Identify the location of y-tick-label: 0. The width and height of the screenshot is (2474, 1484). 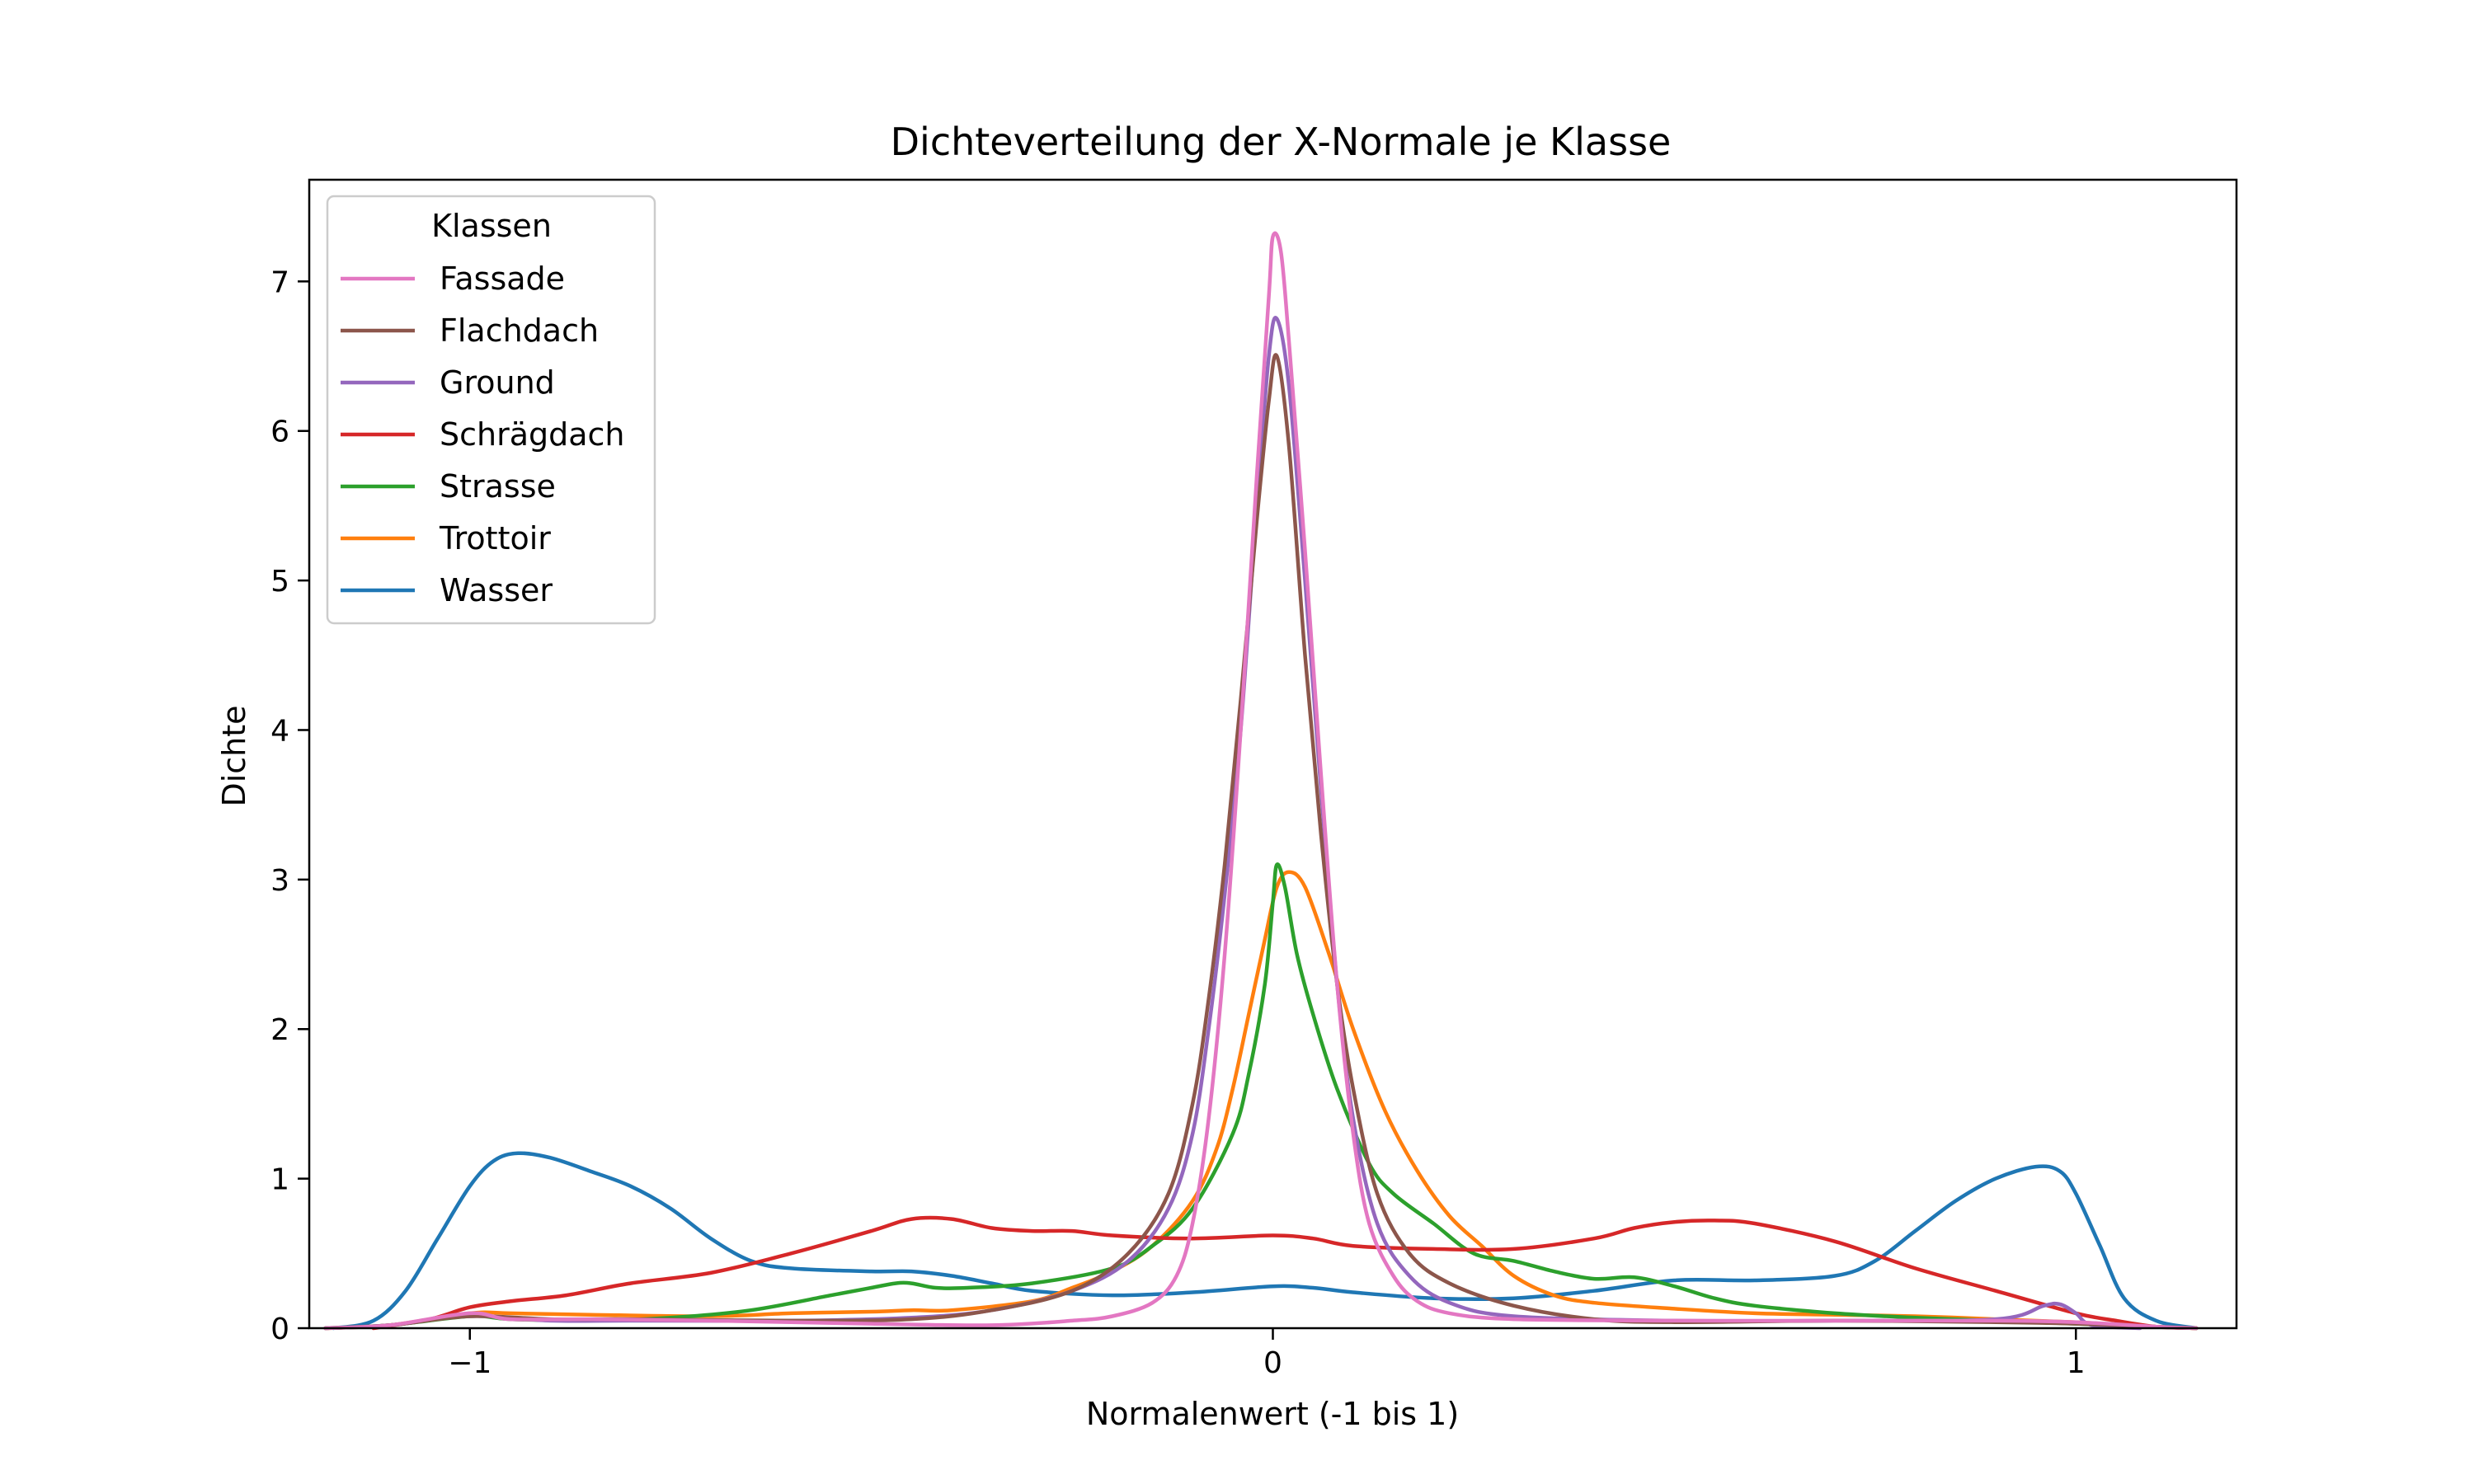
(279, 1329).